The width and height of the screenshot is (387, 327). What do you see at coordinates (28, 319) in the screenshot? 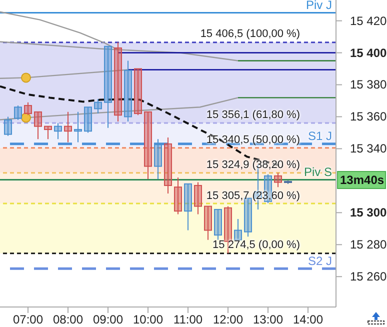
I see `x-tick-label: 07:00` at bounding box center [28, 319].